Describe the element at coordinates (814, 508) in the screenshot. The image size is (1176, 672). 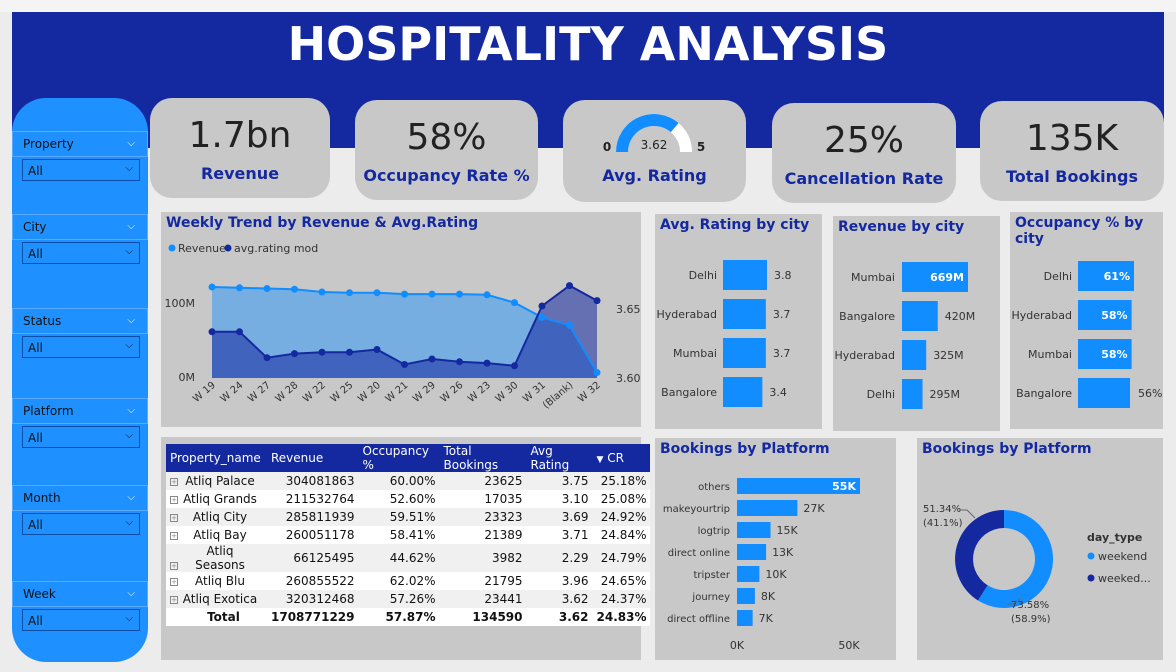
I see `data-label: 27K` at that location.